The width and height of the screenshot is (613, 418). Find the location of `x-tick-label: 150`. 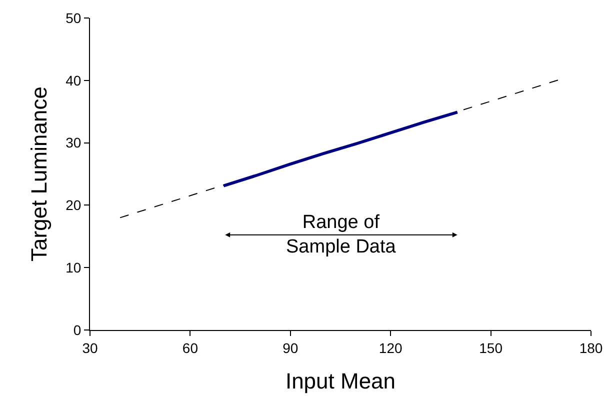

x-tick-label: 150 is located at coordinates (491, 348).